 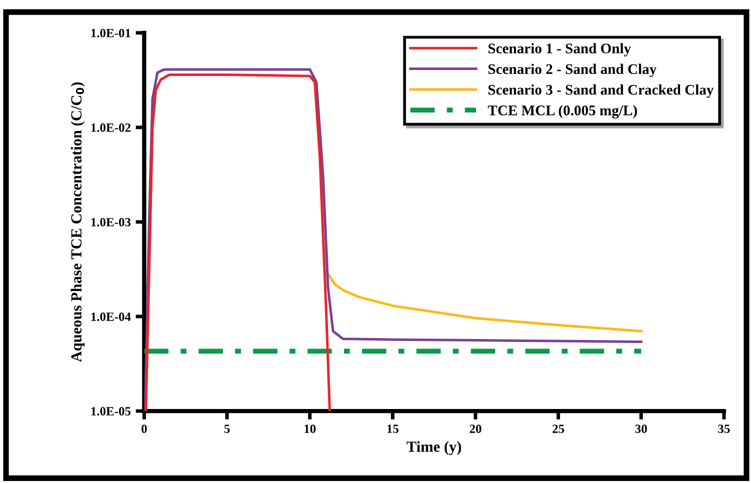 What do you see at coordinates (110, 127) in the screenshot?
I see `y-tick-label: 1.0E-02` at bounding box center [110, 127].